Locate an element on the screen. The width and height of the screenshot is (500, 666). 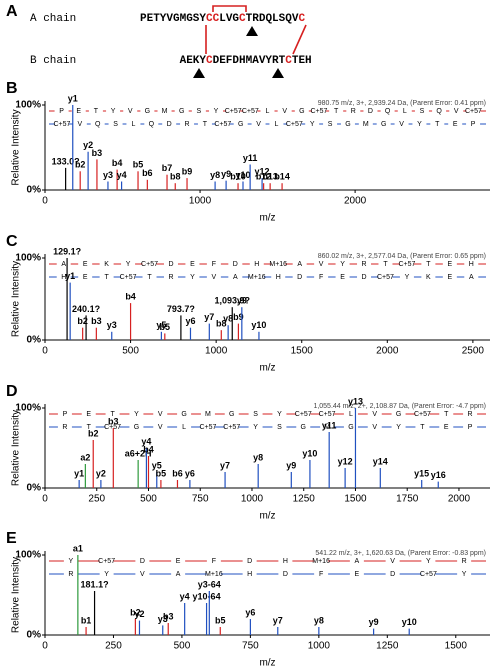
peak-label: a2 is located at coordinates (85, 457).